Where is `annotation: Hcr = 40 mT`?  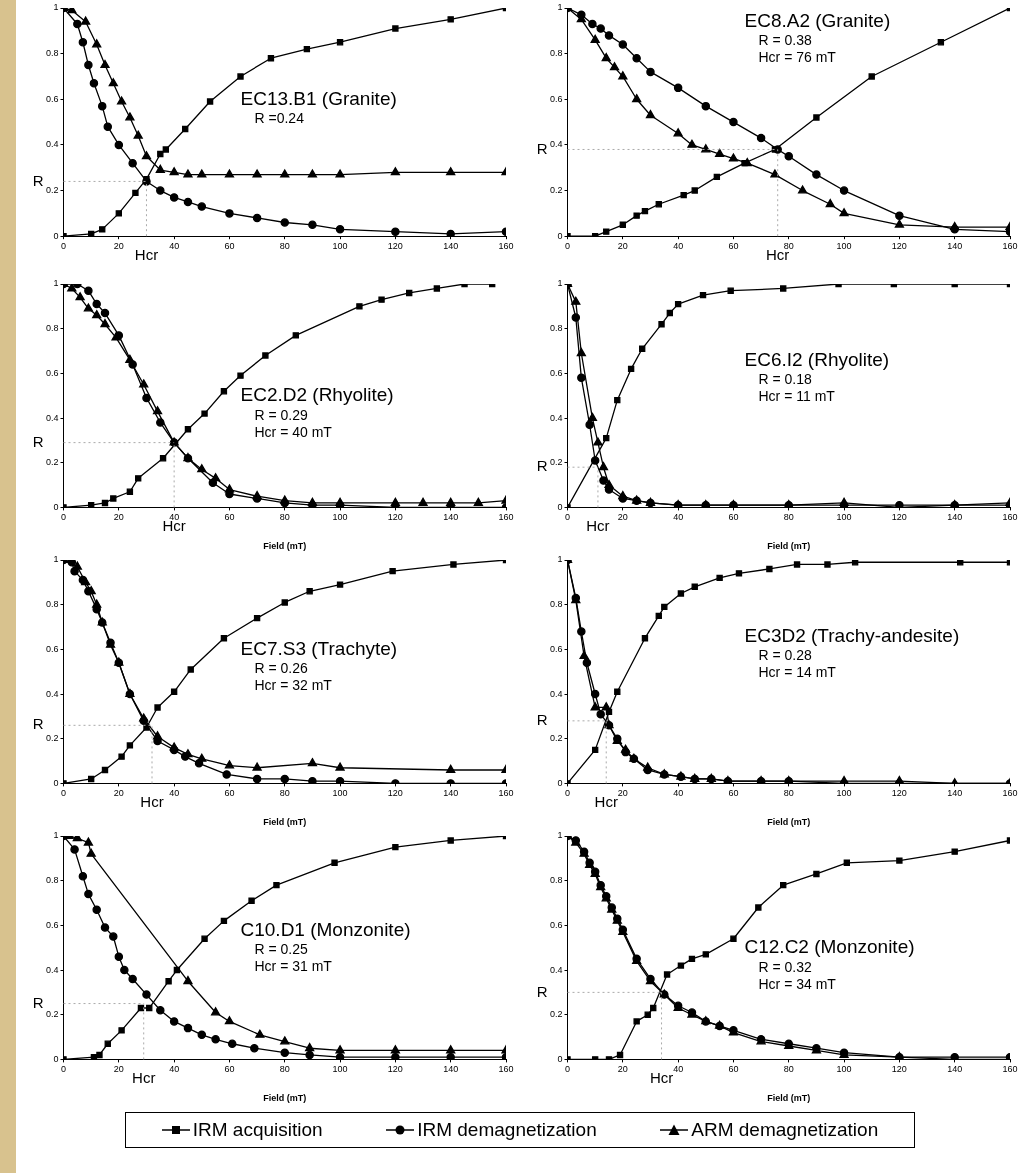
annotation: Hcr = 40 mT is located at coordinates (293, 431).